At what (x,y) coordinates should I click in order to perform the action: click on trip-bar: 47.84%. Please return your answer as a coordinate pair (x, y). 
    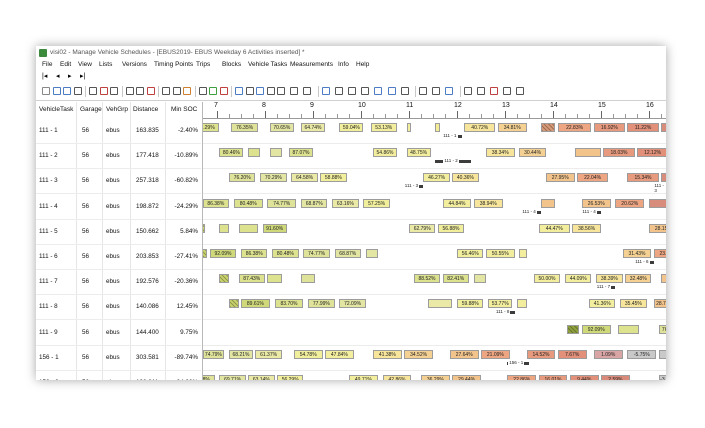
    Looking at the image, I should click on (339, 354).